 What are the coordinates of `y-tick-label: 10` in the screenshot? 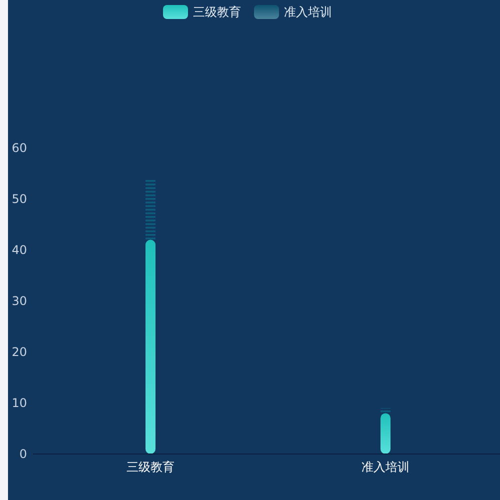 It's located at (19, 403).